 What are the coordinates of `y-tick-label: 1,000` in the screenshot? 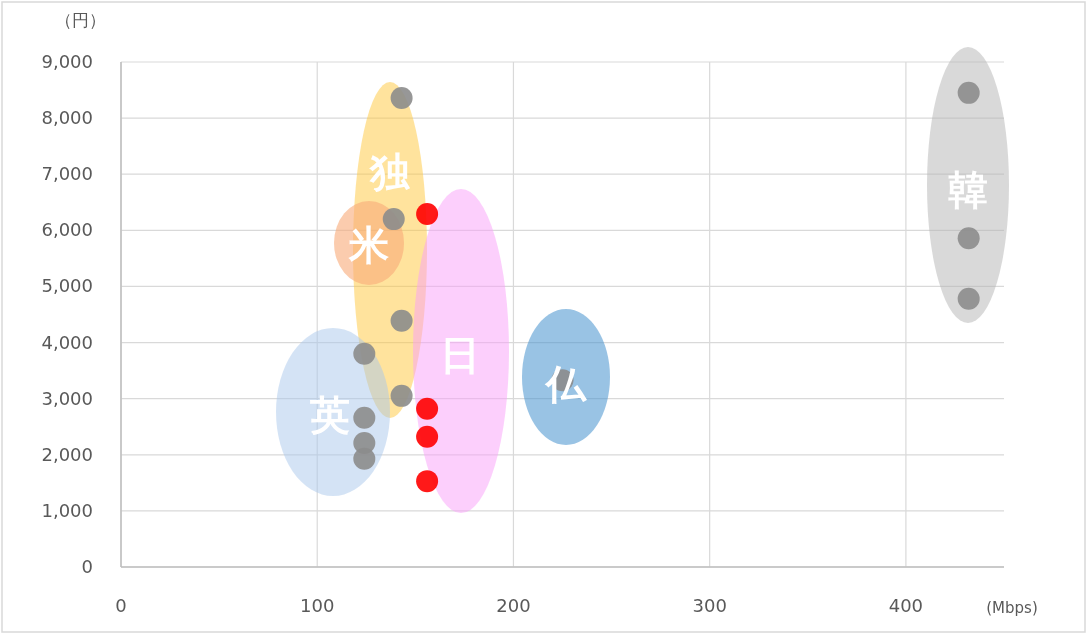 It's located at (67, 510).